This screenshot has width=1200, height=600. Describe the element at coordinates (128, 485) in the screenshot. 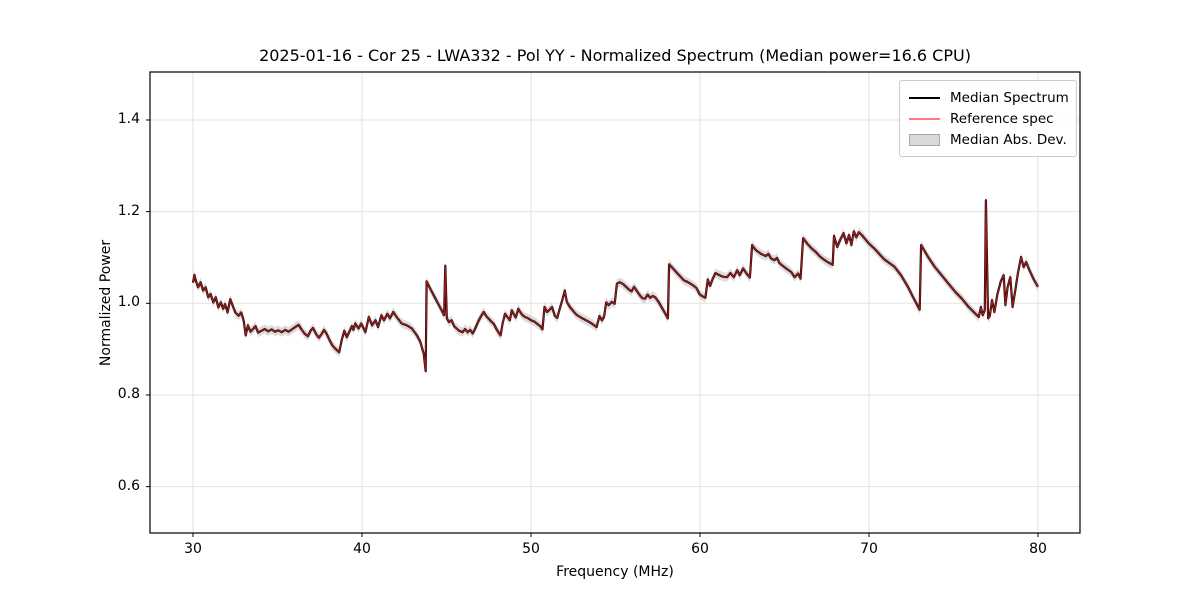

I see `y-tick-label: 0.6` at that location.